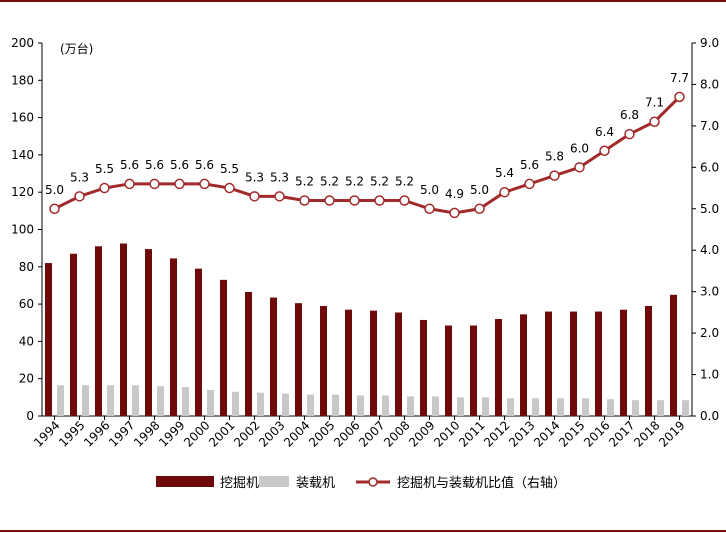 The width and height of the screenshot is (726, 533). Describe the element at coordinates (709, 43) in the screenshot. I see `y-right-tick-label: 9.0` at that location.